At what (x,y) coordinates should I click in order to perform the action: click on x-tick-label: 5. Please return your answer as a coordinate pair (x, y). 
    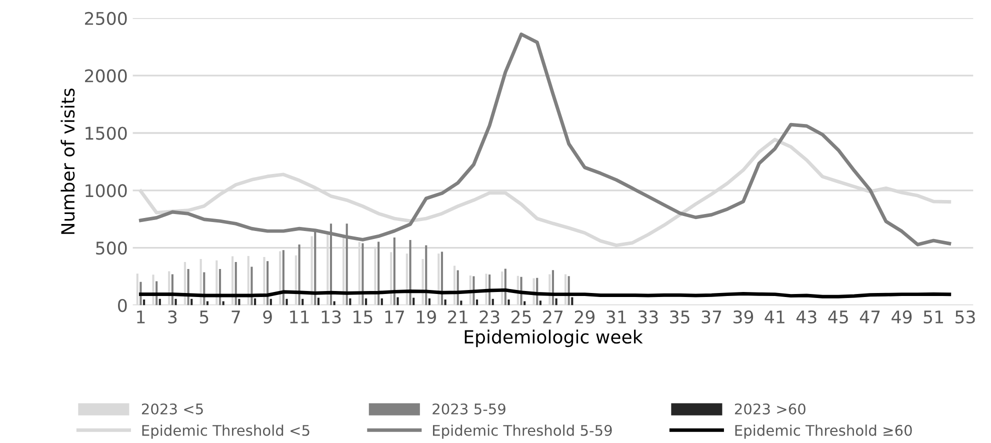
    Looking at the image, I should click on (204, 317).